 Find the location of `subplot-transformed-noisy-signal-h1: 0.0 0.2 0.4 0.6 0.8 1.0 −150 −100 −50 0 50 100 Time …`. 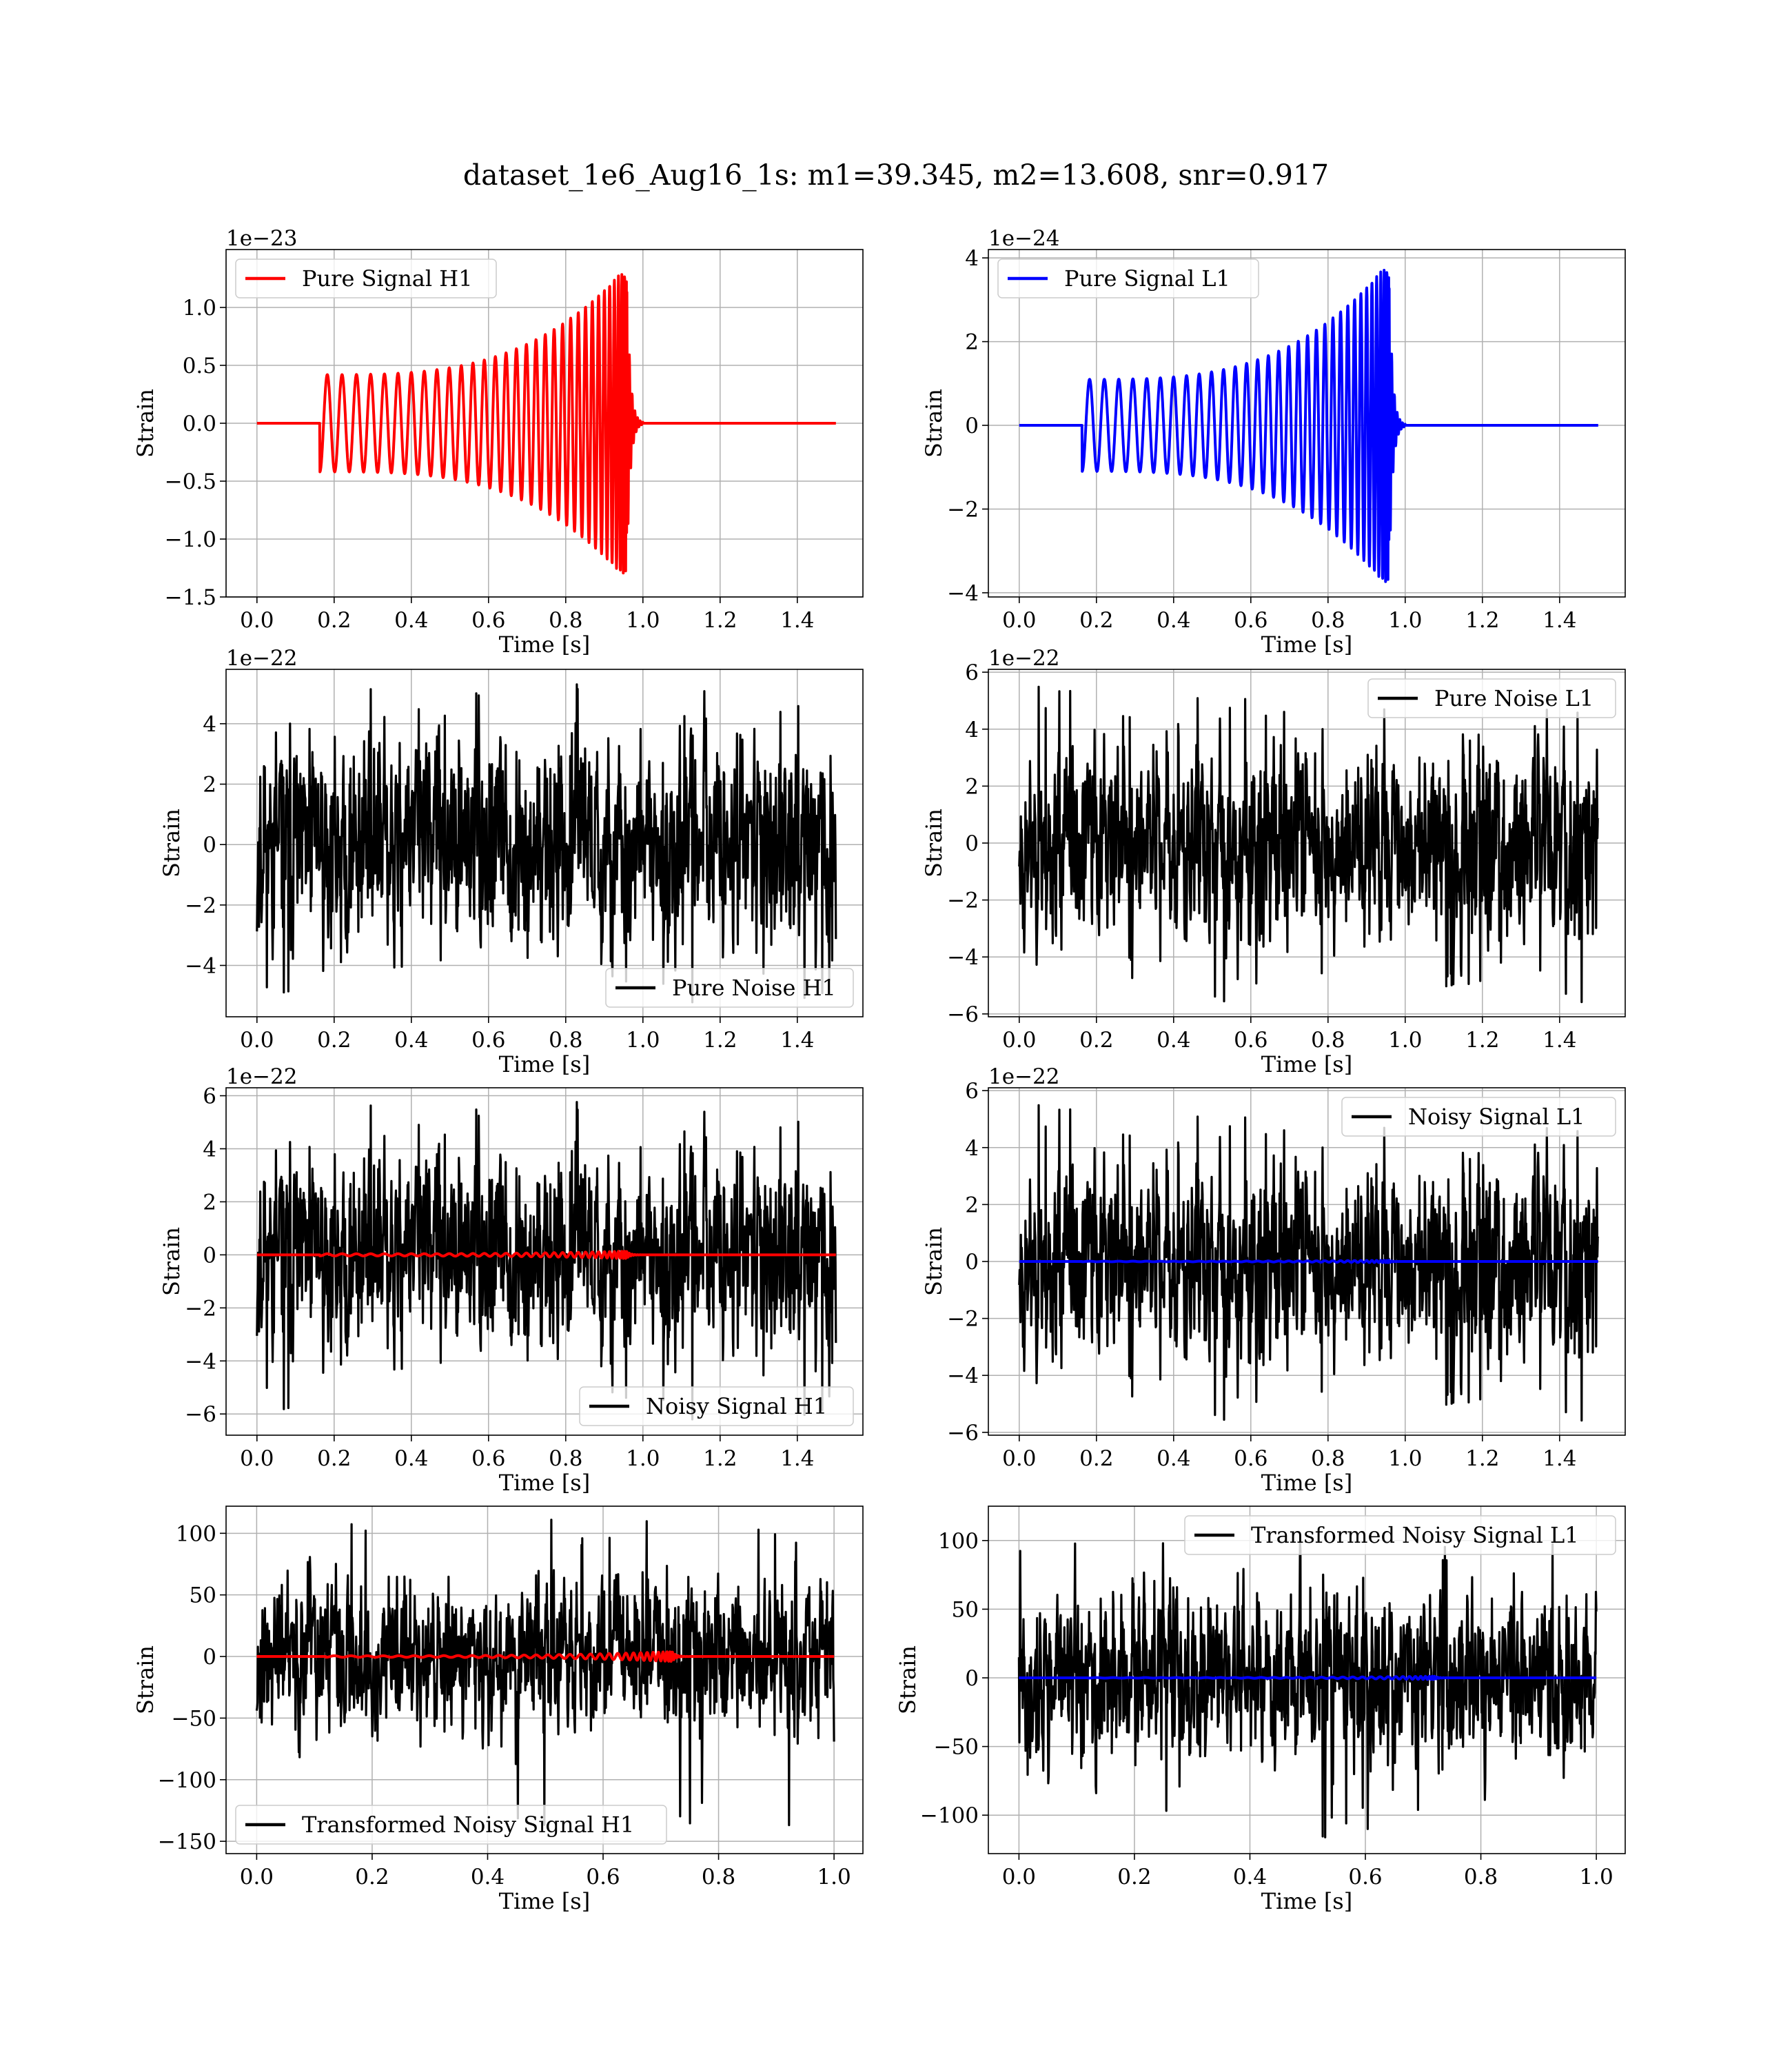

subplot-transformed-noisy-signal-h1: 0.0 0.2 0.4 0.6 0.8 1.0 −150 −100 −50 0 50 100 Time … is located at coordinates (498, 1710).